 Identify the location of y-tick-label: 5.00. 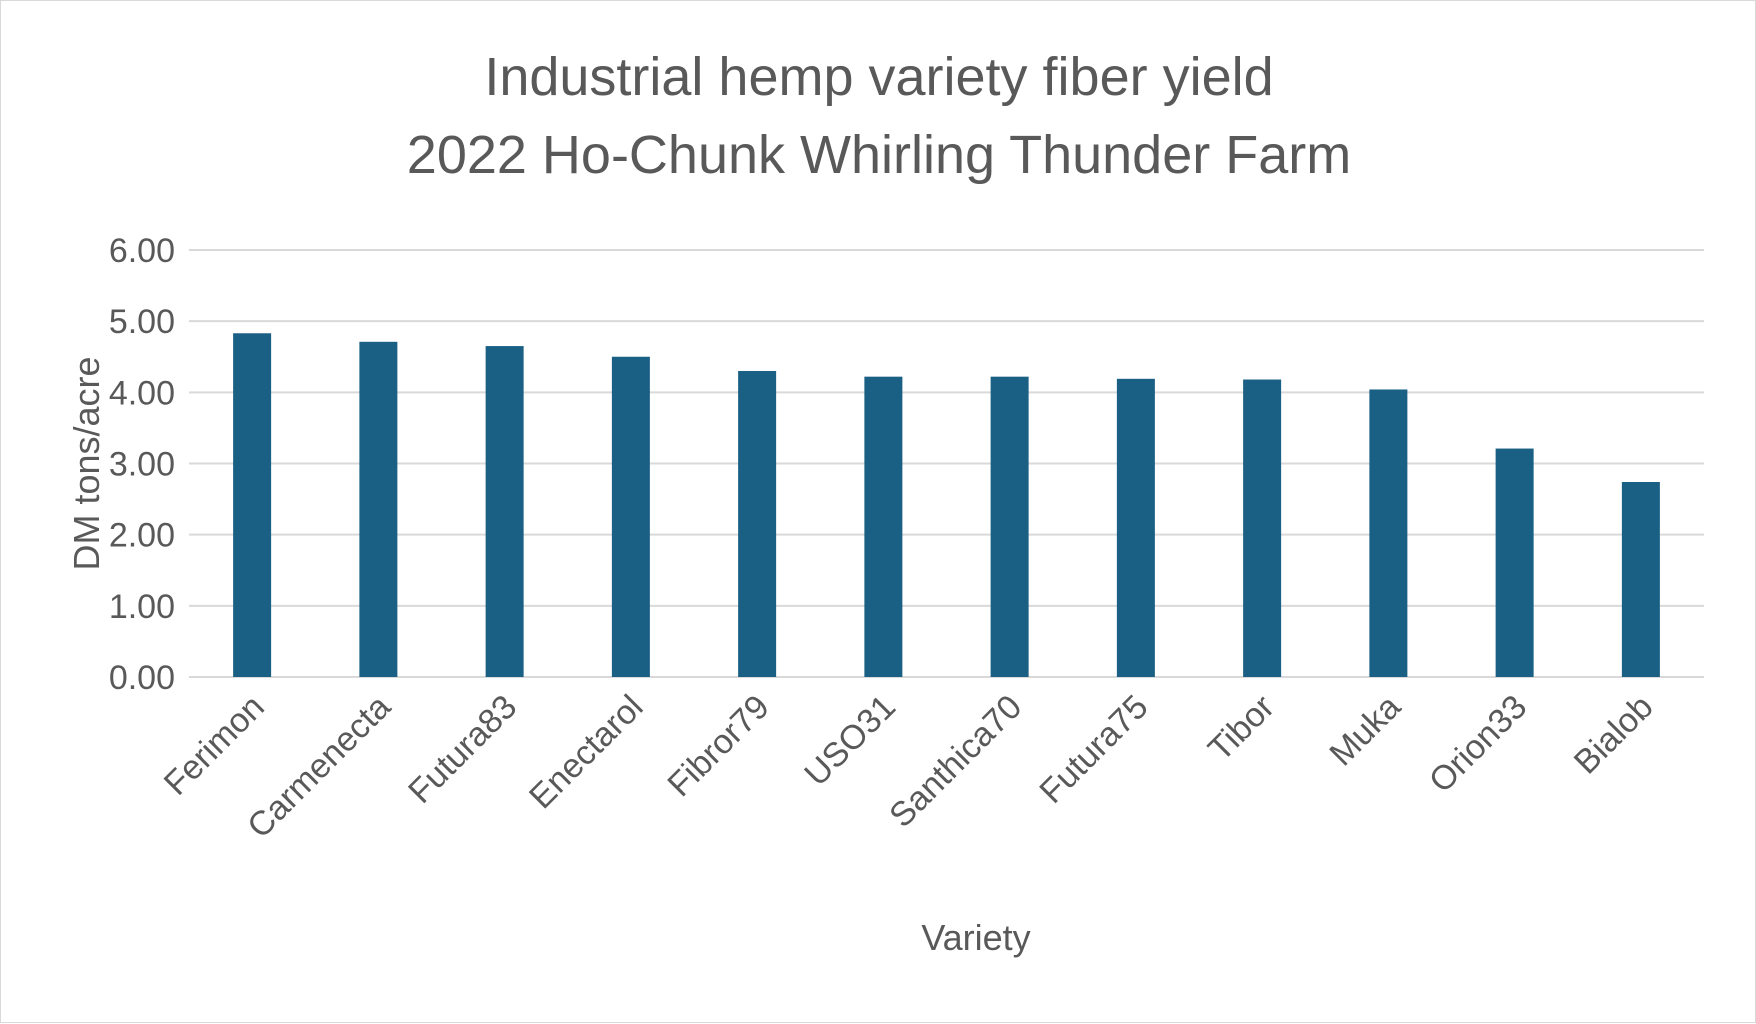
(142, 322).